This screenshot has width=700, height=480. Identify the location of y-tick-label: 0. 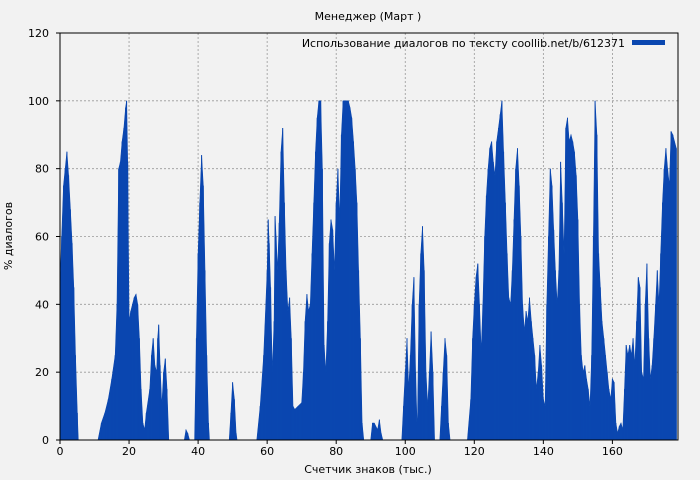
(45, 440).